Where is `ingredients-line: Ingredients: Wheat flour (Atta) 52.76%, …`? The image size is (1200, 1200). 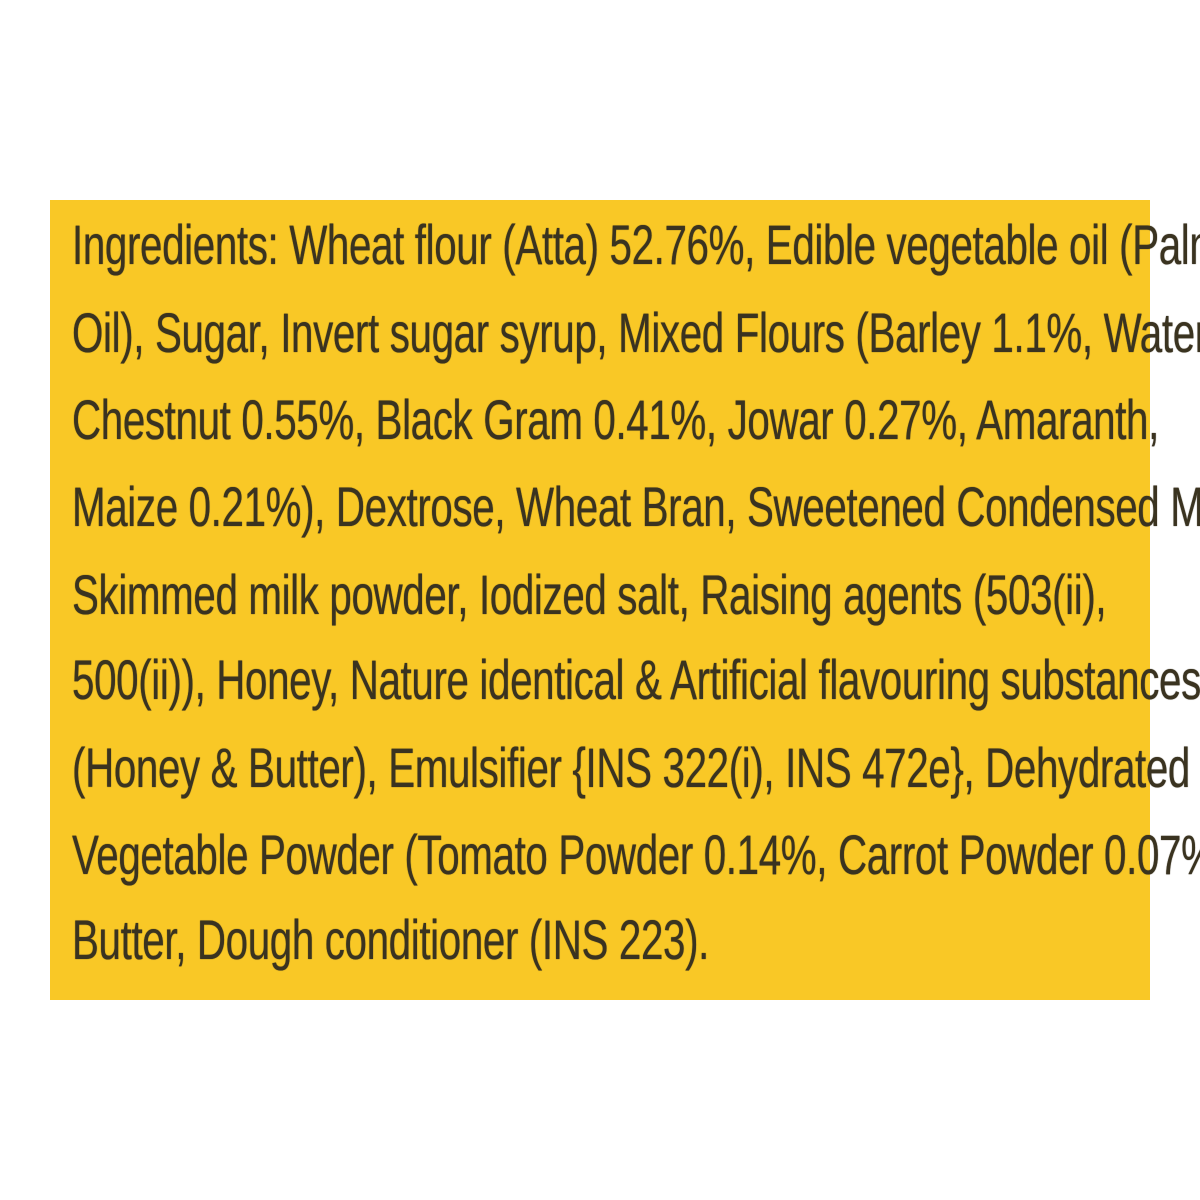 ingredients-line: Ingredients: Wheat flour (Atta) 52.76%, … is located at coordinates (636, 244).